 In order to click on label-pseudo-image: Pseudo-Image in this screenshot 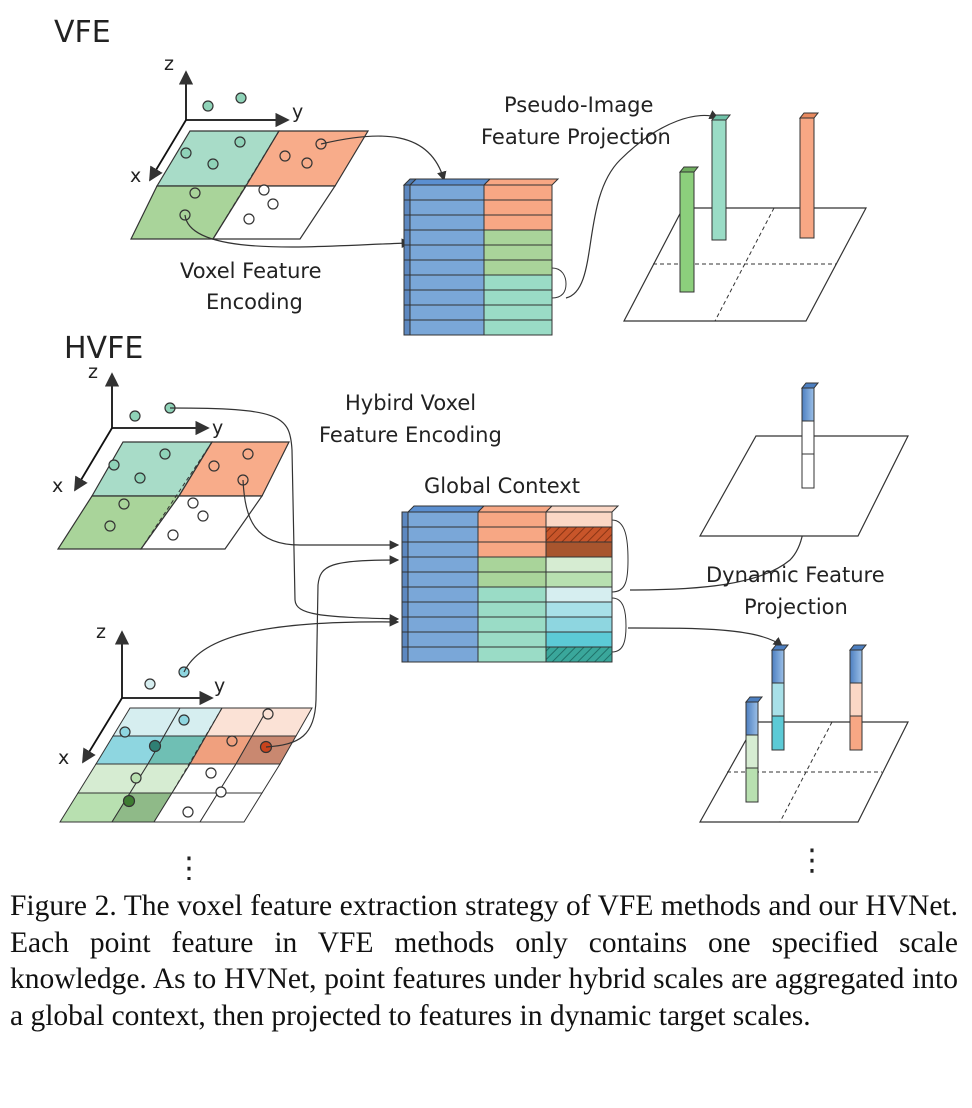, I will do `click(578, 105)`.